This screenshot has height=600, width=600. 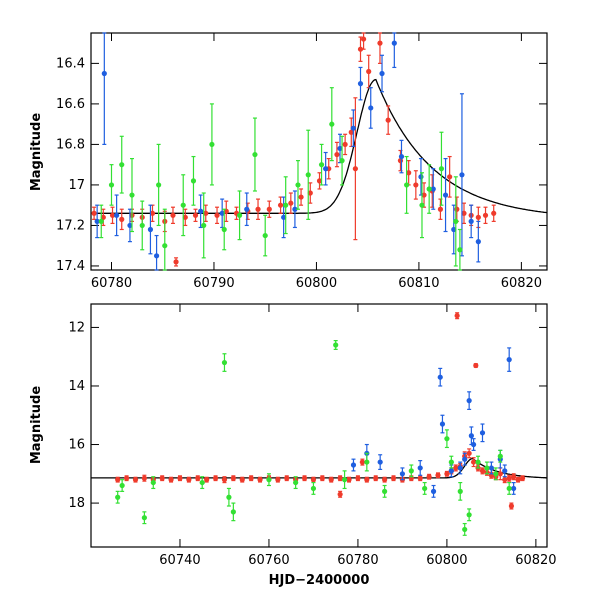 What do you see at coordinates (319, 580) in the screenshot?
I see `bottom-x-axis-label: HJD−2400000` at bounding box center [319, 580].